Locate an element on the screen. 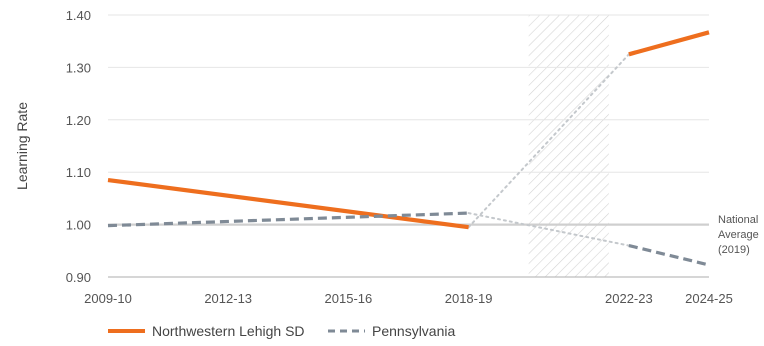 The height and width of the screenshot is (346, 764). x-tick-label: 2012-13 is located at coordinates (228, 298).